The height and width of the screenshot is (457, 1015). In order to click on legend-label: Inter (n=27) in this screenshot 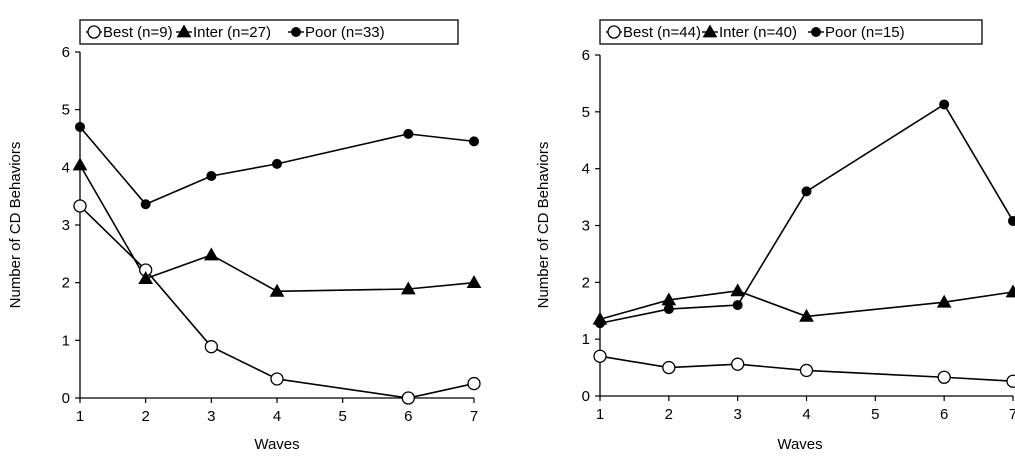, I will do `click(232, 32)`.